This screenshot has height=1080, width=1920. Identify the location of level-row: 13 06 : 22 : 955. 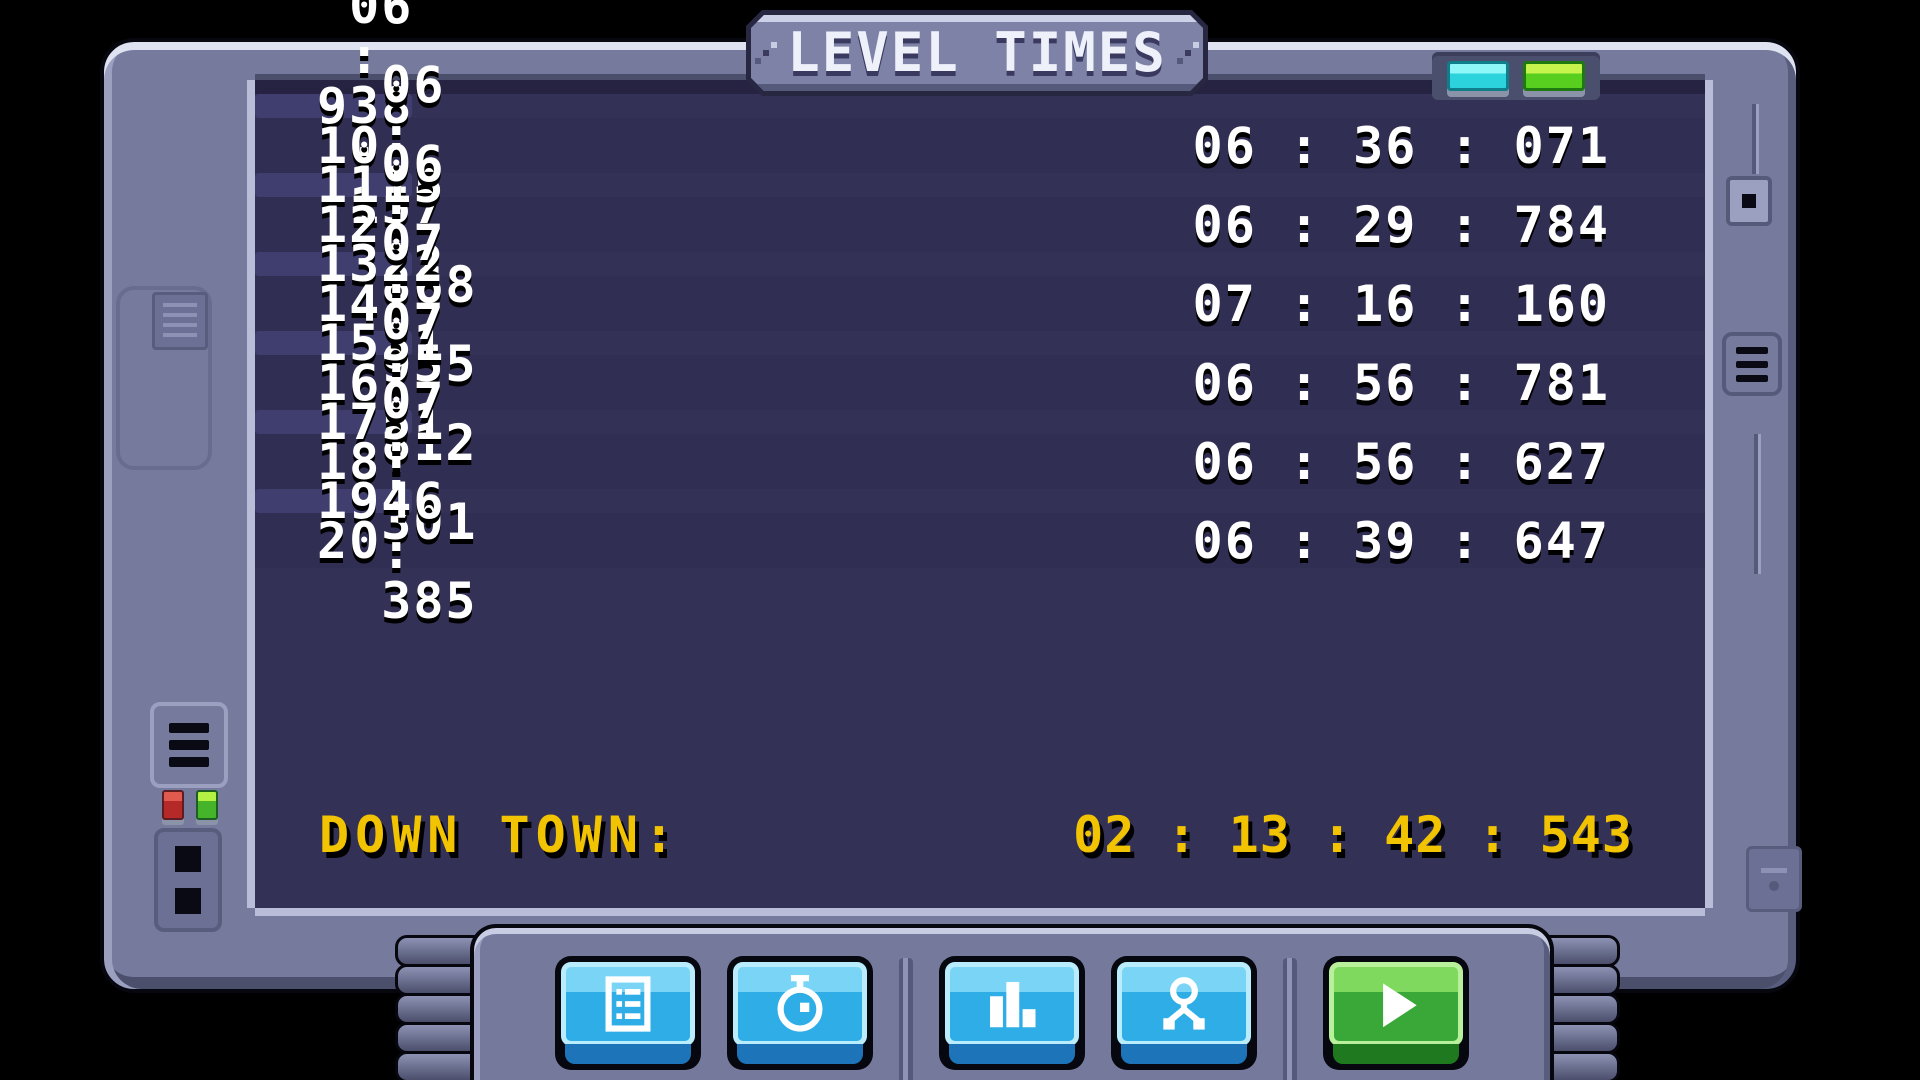
(365, 264).